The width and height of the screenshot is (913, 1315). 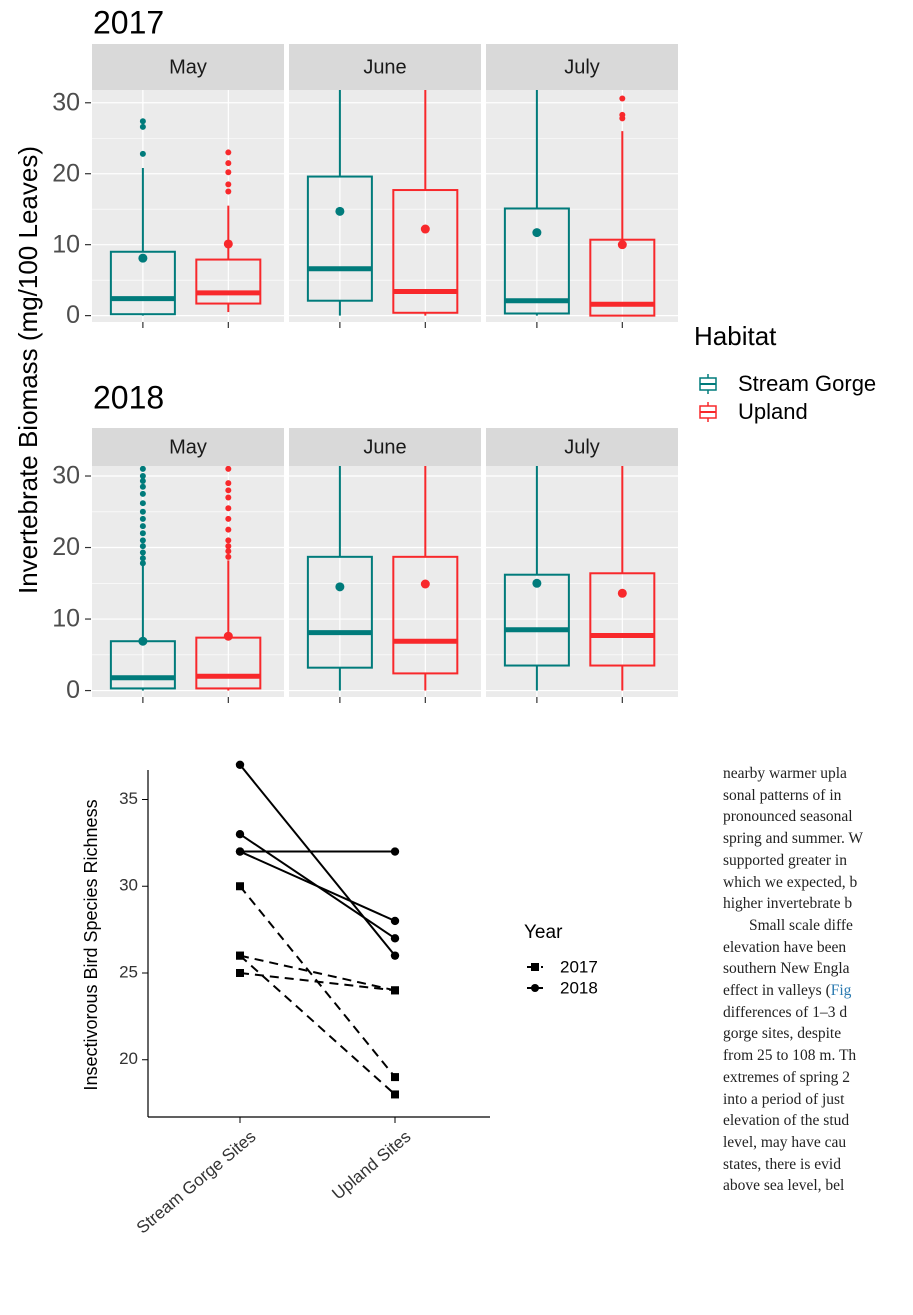 What do you see at coordinates (28, 370) in the screenshot?
I see `y-axis-label: Invertebrate Biomass (mg/100 Leaves)` at bounding box center [28, 370].